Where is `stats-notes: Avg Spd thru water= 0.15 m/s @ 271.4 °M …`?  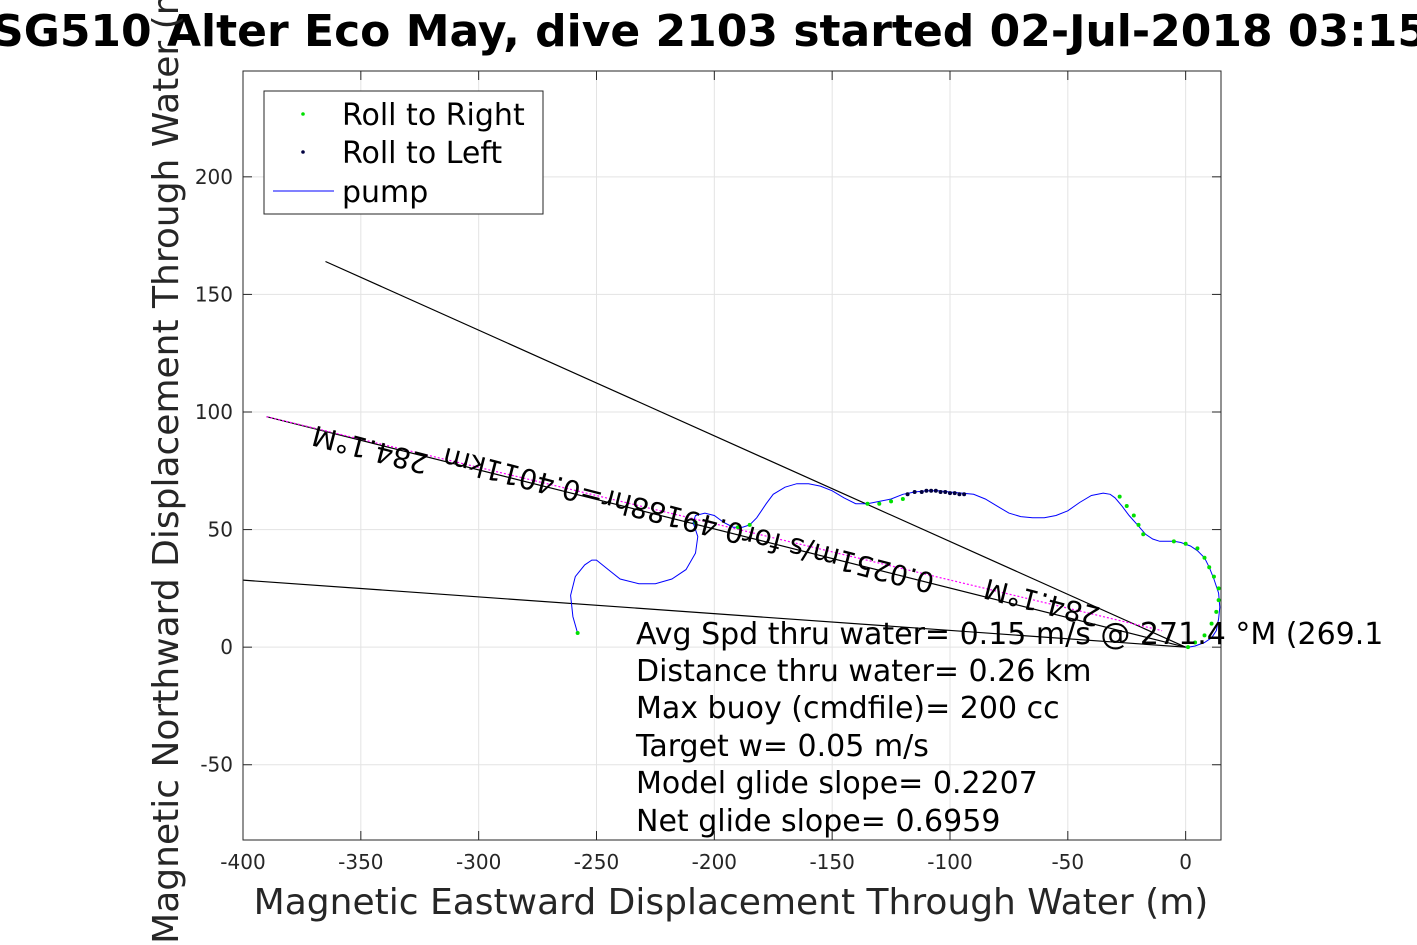
stats-notes: Avg Spd thru water= 0.15 m/s @ 271.4 °M … is located at coordinates (1009, 728).